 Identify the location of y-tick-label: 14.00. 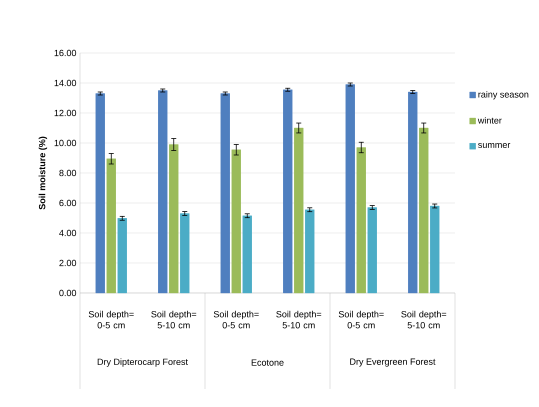
(65, 83).